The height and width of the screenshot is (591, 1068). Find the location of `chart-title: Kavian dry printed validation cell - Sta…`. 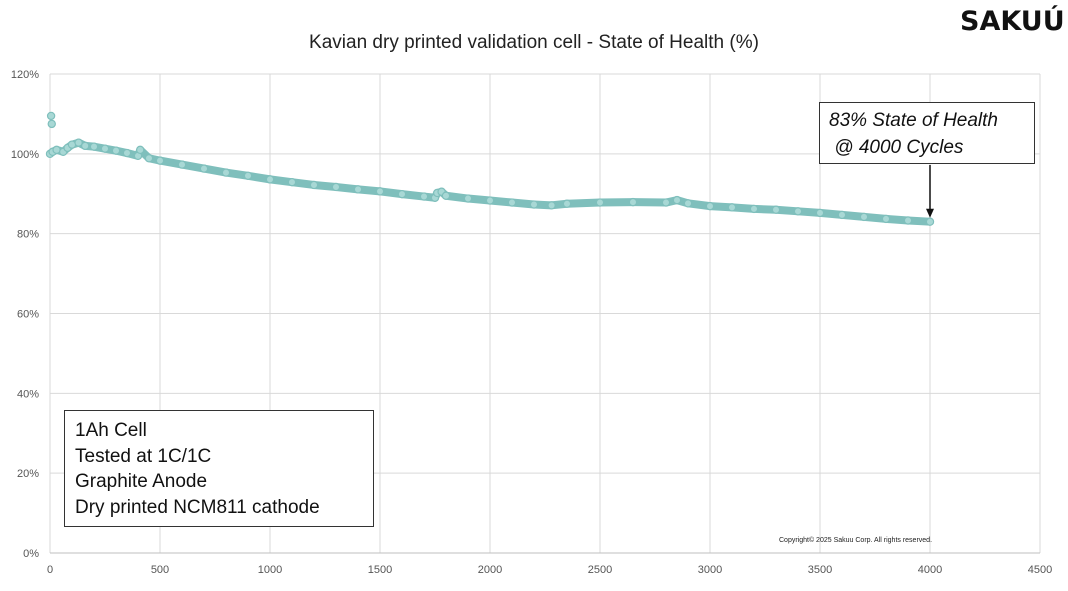

chart-title: Kavian dry printed validation cell - Sta… is located at coordinates (534, 42).